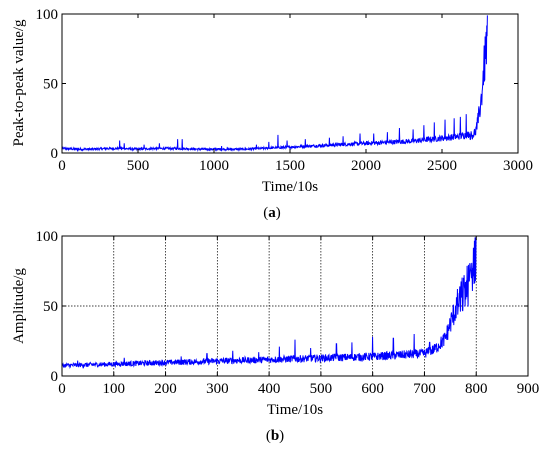 This screenshot has width=550, height=449. What do you see at coordinates (50, 85) in the screenshot?
I see `y-tick-label-a-1: 50` at bounding box center [50, 85].